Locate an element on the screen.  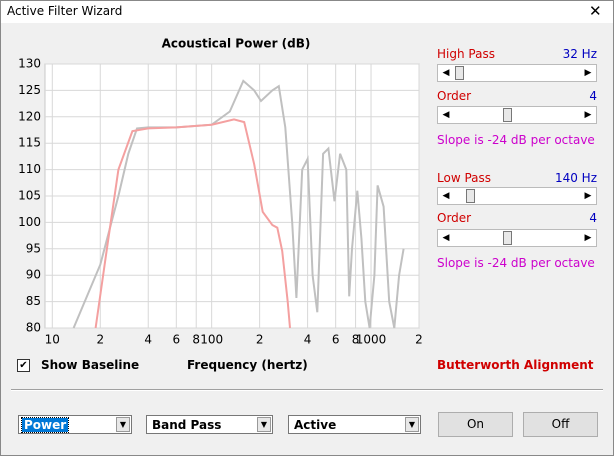
window-title: Active Filter Wizard is located at coordinates (65, 11).